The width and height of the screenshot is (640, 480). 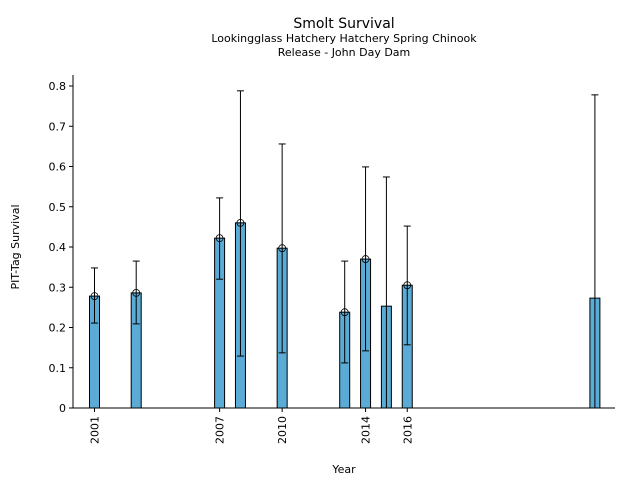 What do you see at coordinates (62, 408) in the screenshot?
I see `y-tick-label: 0` at bounding box center [62, 408].